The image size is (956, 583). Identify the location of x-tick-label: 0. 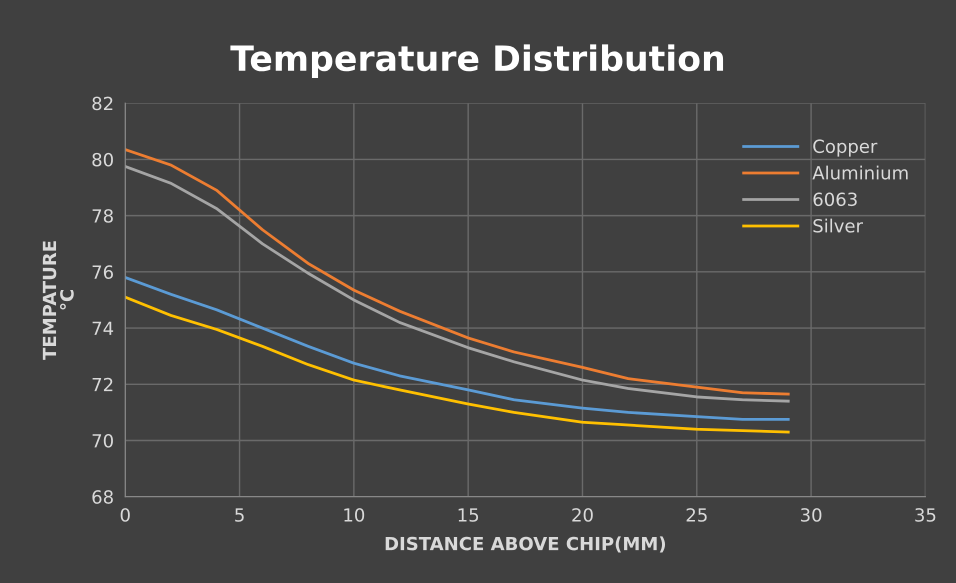
(125, 515).